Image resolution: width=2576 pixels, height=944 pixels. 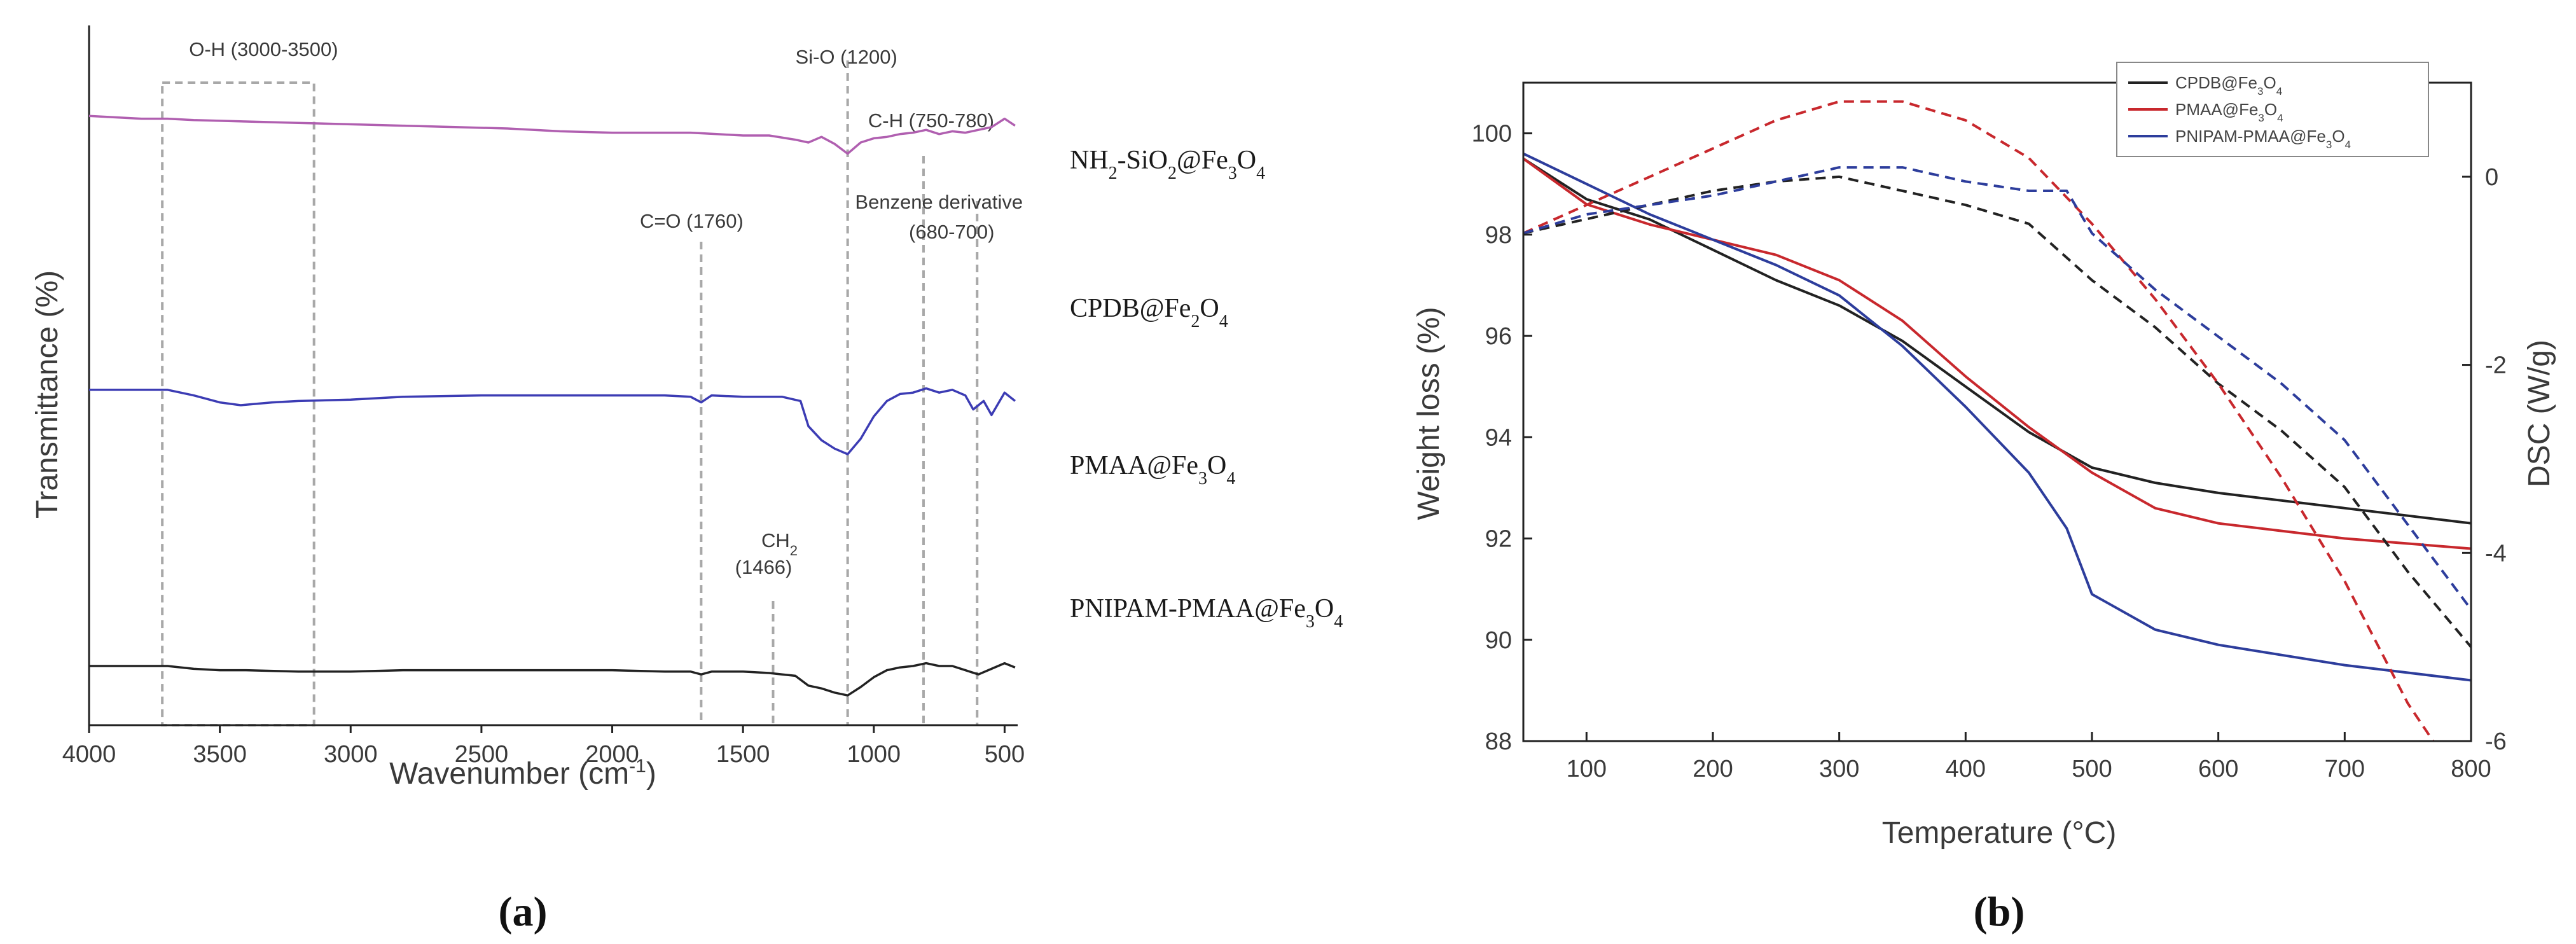 I want to click on ftir-x-tick-label: 500, so click(x=1005, y=754).